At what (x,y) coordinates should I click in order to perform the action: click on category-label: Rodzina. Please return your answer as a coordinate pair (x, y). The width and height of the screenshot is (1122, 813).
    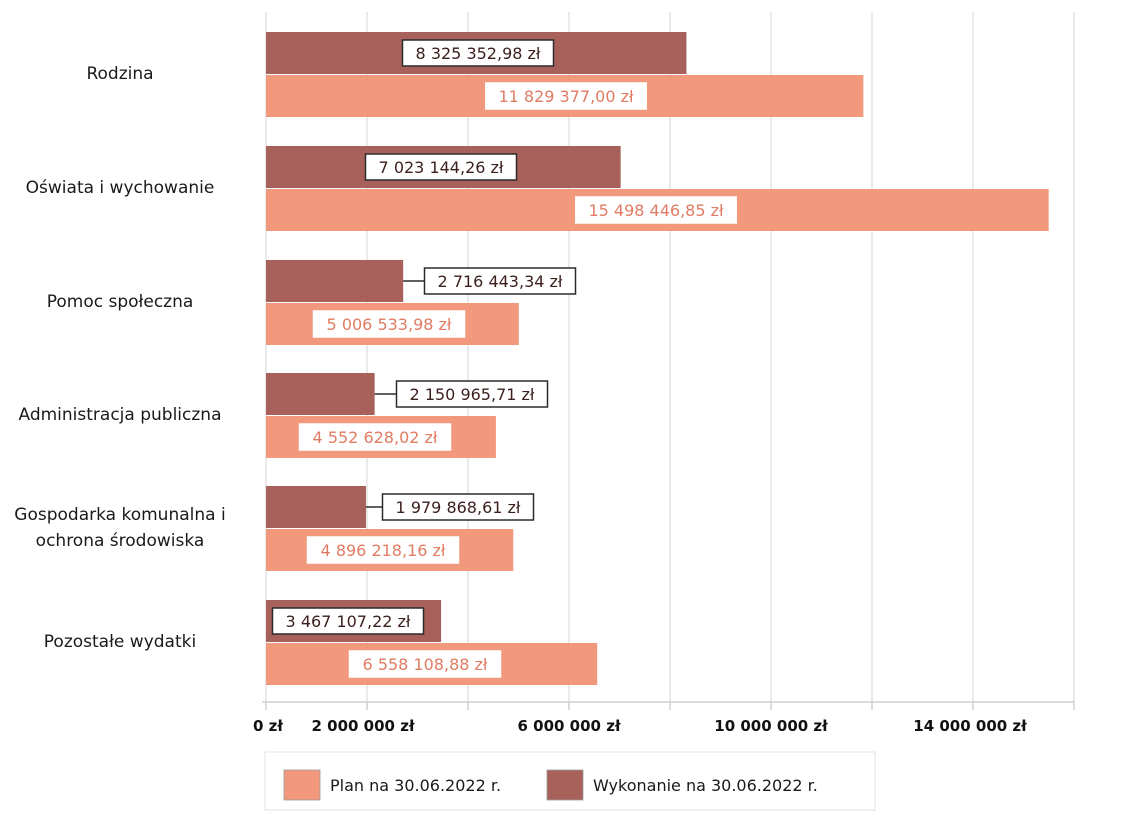
    Looking at the image, I should click on (119, 74).